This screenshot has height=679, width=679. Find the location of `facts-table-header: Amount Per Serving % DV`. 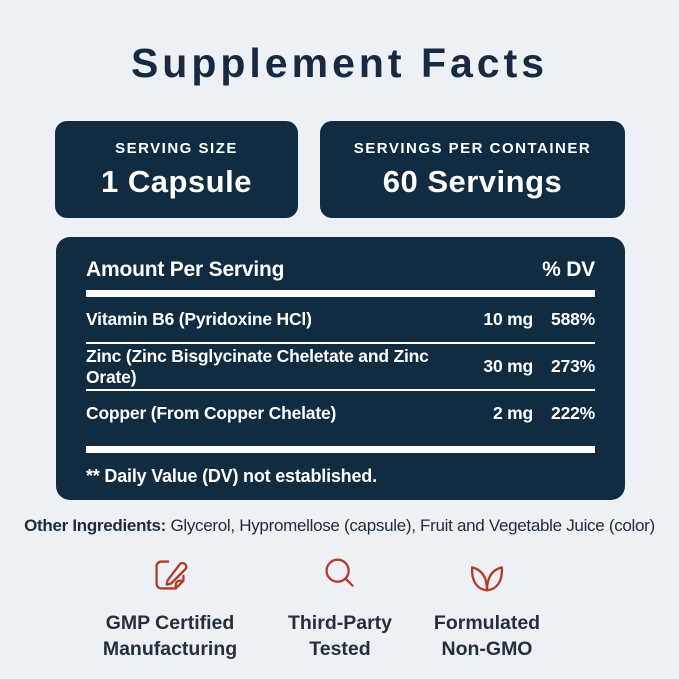

facts-table-header: Amount Per Serving % DV is located at coordinates (340, 270).